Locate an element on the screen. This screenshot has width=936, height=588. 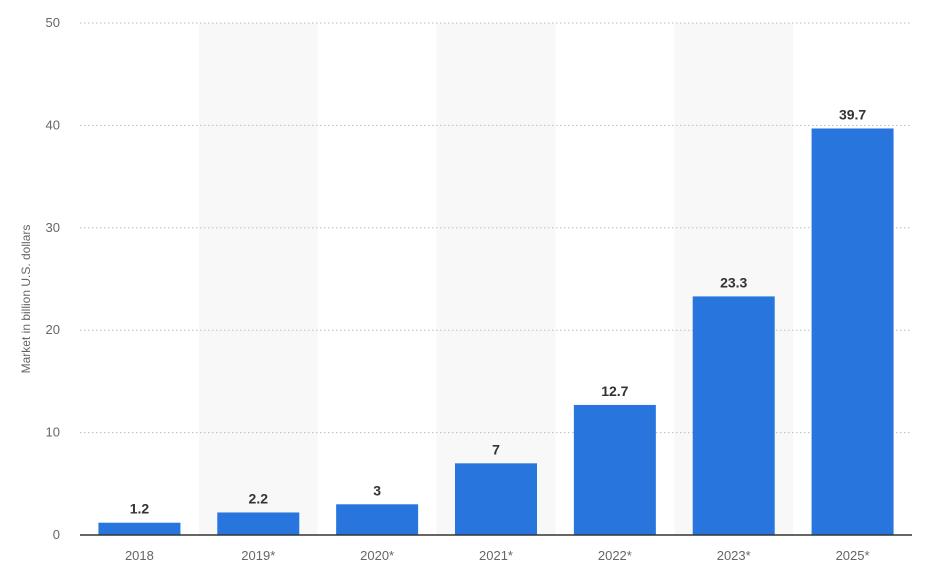
x-tick-label: 2018 is located at coordinates (139, 555).